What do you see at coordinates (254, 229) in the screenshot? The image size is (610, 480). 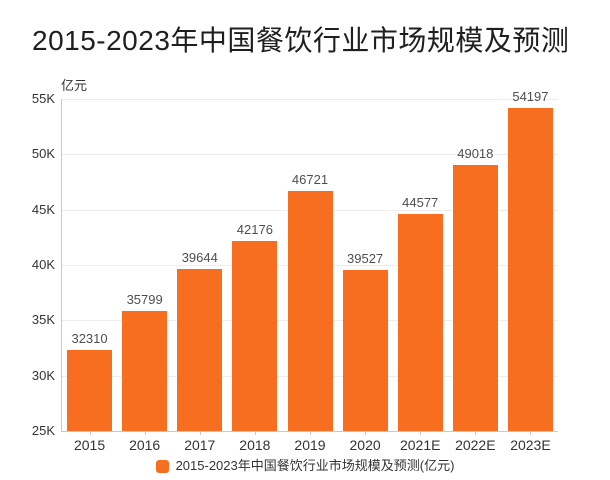 I see `bar-value-label: 42176` at bounding box center [254, 229].